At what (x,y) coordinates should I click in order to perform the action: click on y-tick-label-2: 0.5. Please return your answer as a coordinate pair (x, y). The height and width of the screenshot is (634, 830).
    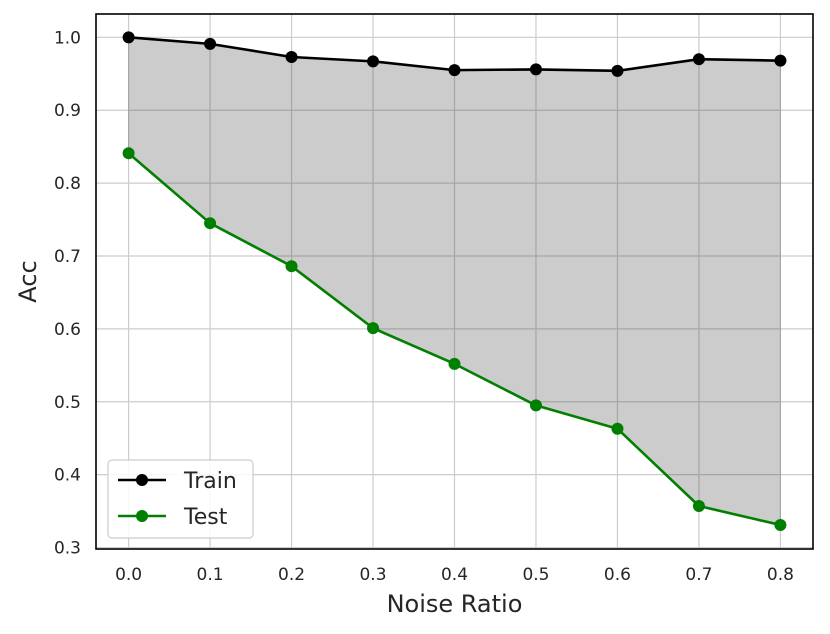
    Looking at the image, I should click on (67, 403).